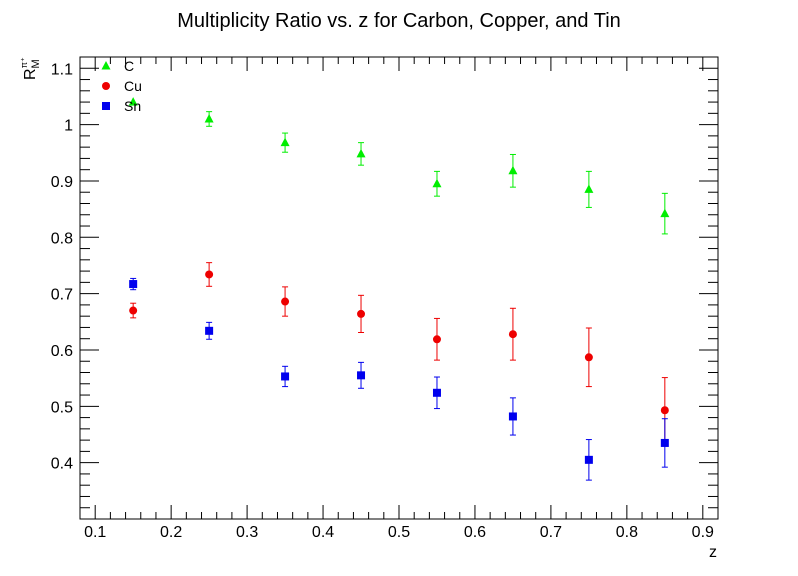  What do you see at coordinates (129, 66) in the screenshot?
I see `legend-label: C` at bounding box center [129, 66].